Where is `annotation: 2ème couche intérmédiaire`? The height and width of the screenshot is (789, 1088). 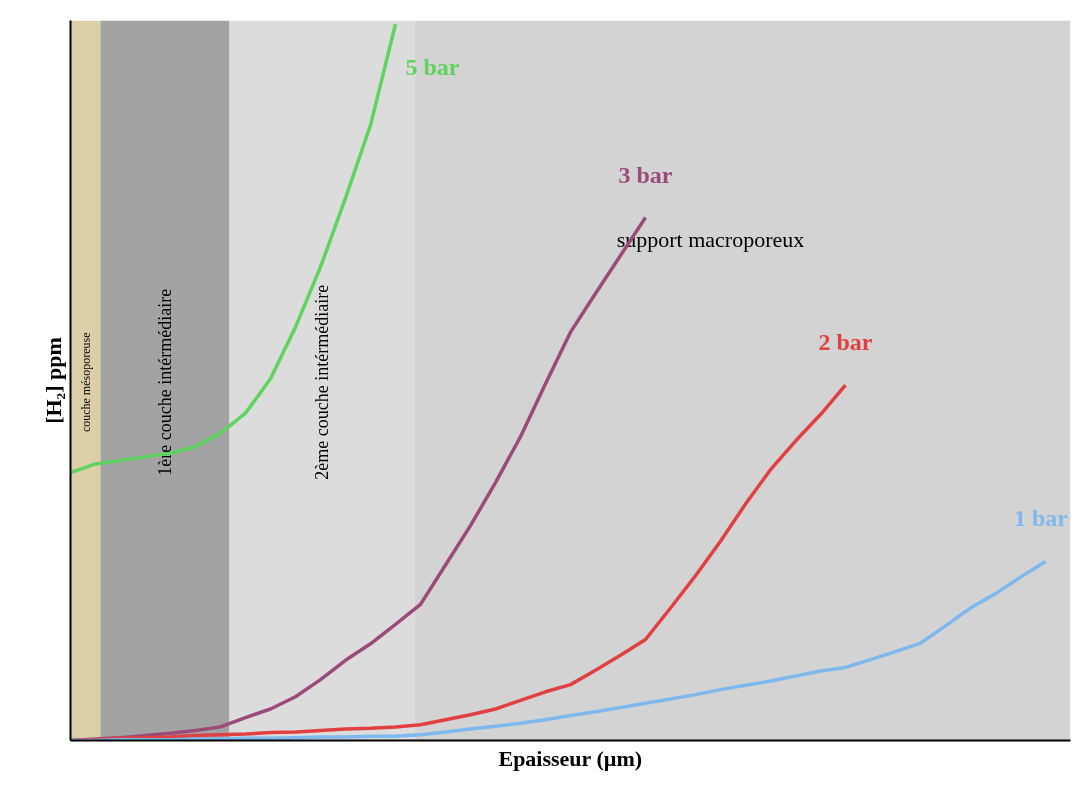 annotation: 2ème couche intérmédiaire is located at coordinates (322, 382).